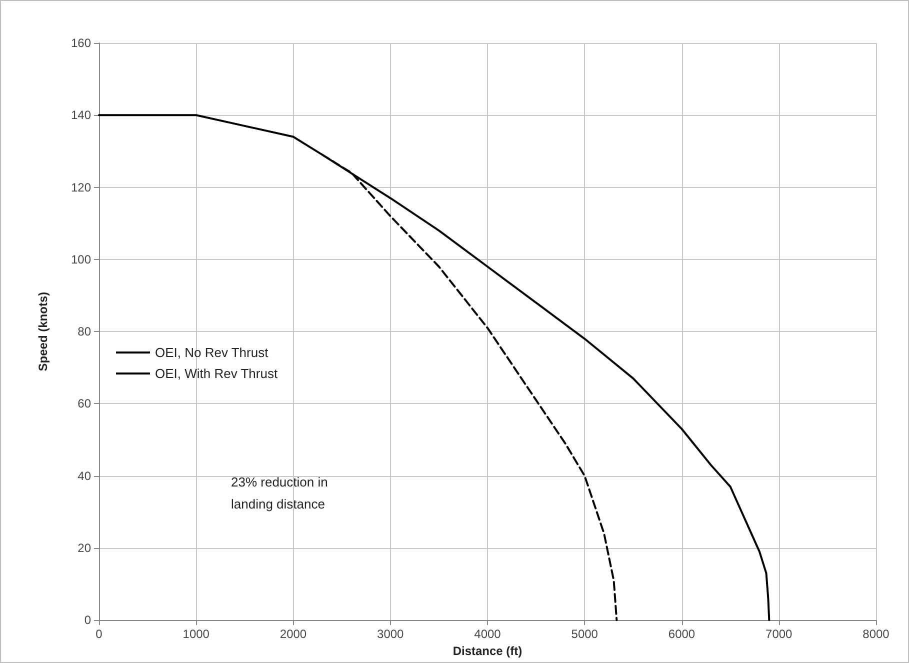 The image size is (909, 663). I want to click on annotation: 23% reduction in landing distance, so click(279, 493).